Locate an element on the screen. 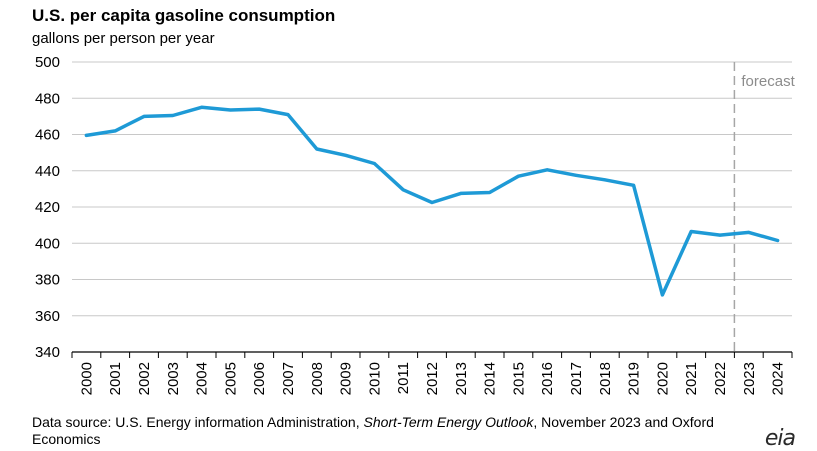 This screenshot has height=451, width=817. y-tick-label: 500 is located at coordinates (47, 62).